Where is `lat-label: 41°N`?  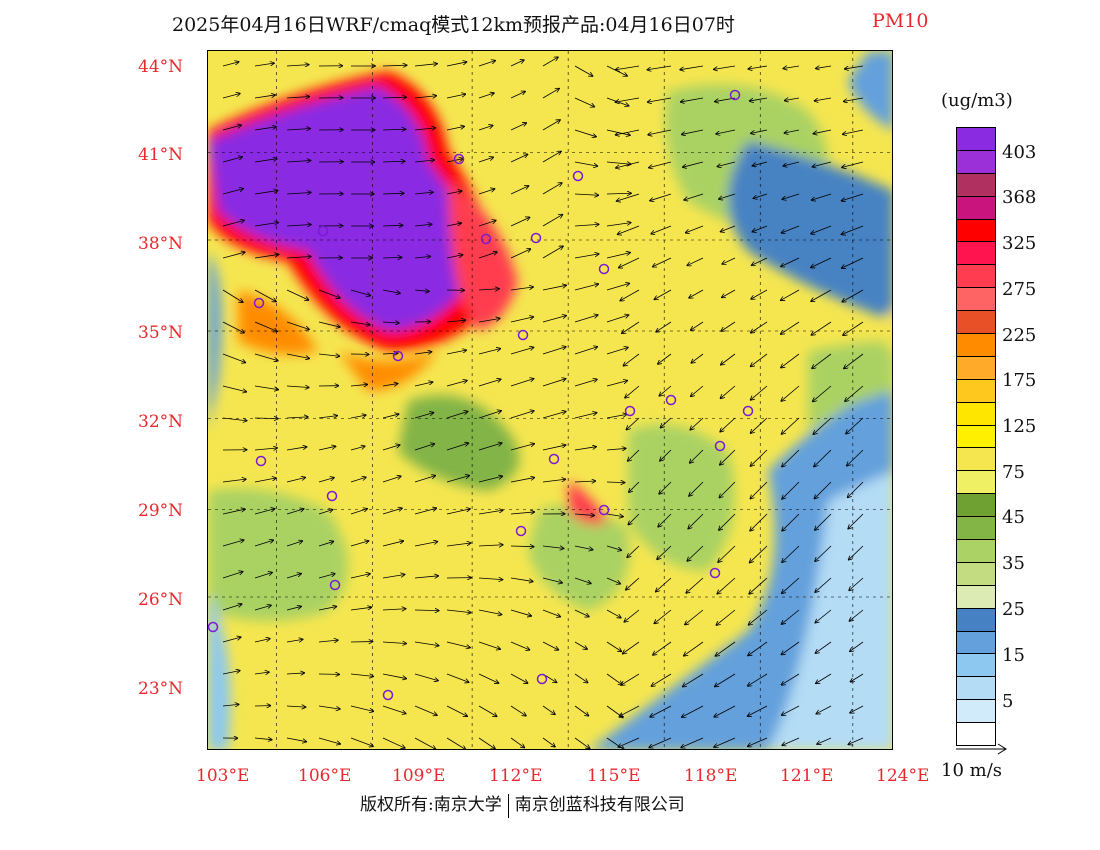
lat-label: 41°N is located at coordinates (161, 155).